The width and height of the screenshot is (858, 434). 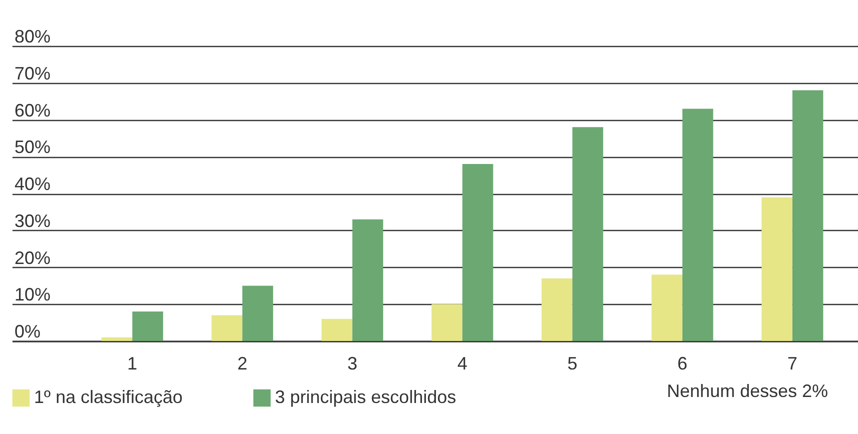 I want to click on y-tick-label: 0%, so click(x=27, y=332).